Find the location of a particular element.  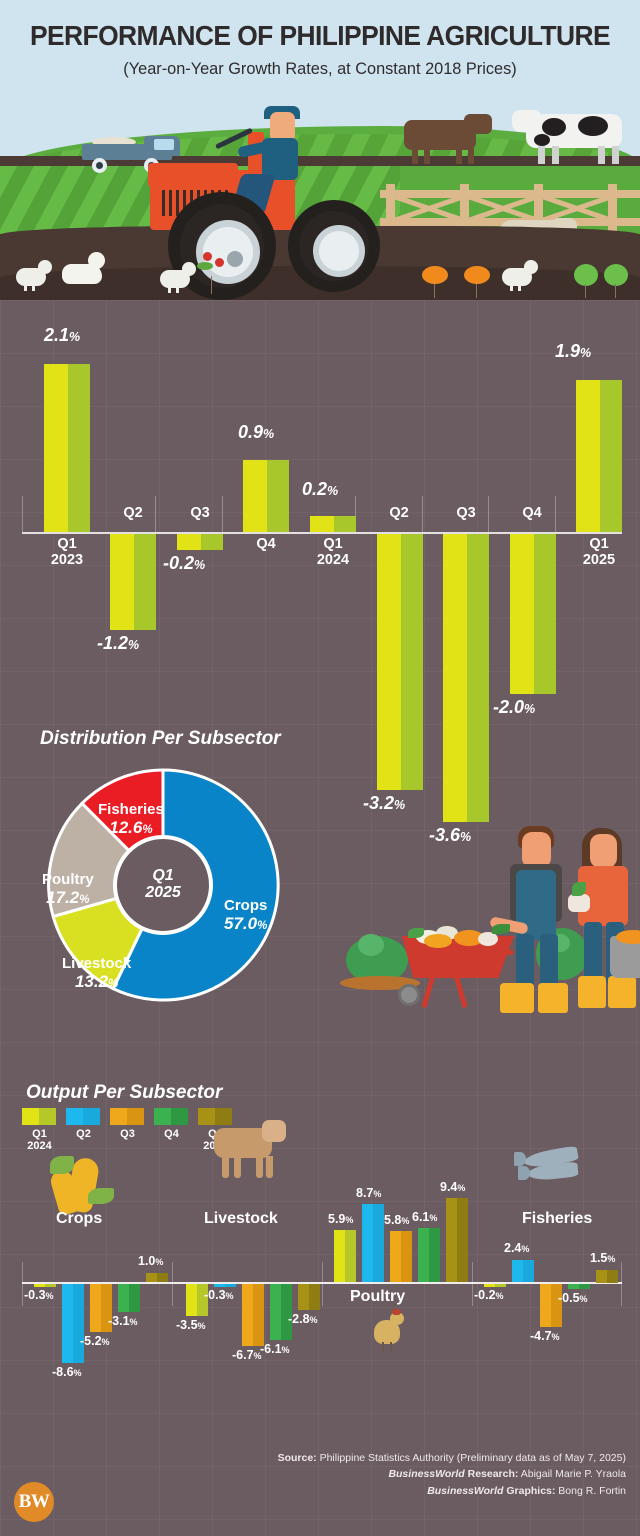

businessworld-logo: BW is located at coordinates (34, 1502).